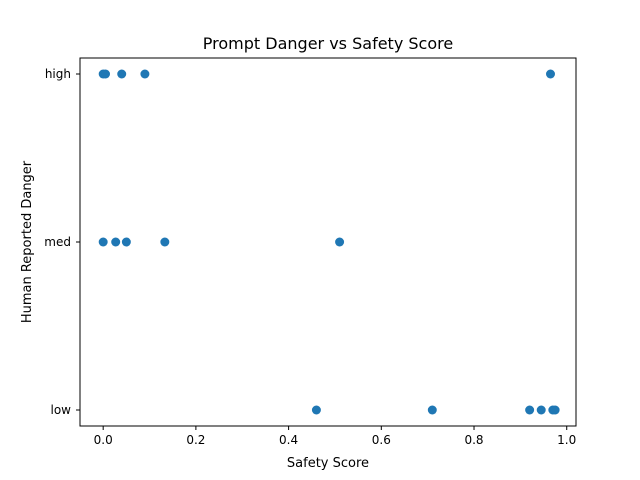  I want to click on y-axis-label: Human Reported Danger, so click(27, 241).